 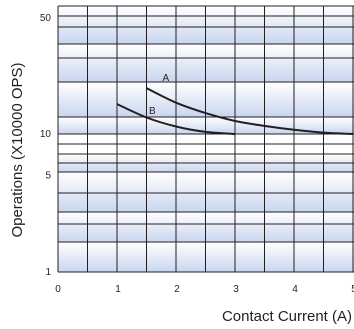 What do you see at coordinates (46, 18) in the screenshot?
I see `y-tick-label: 50` at bounding box center [46, 18].